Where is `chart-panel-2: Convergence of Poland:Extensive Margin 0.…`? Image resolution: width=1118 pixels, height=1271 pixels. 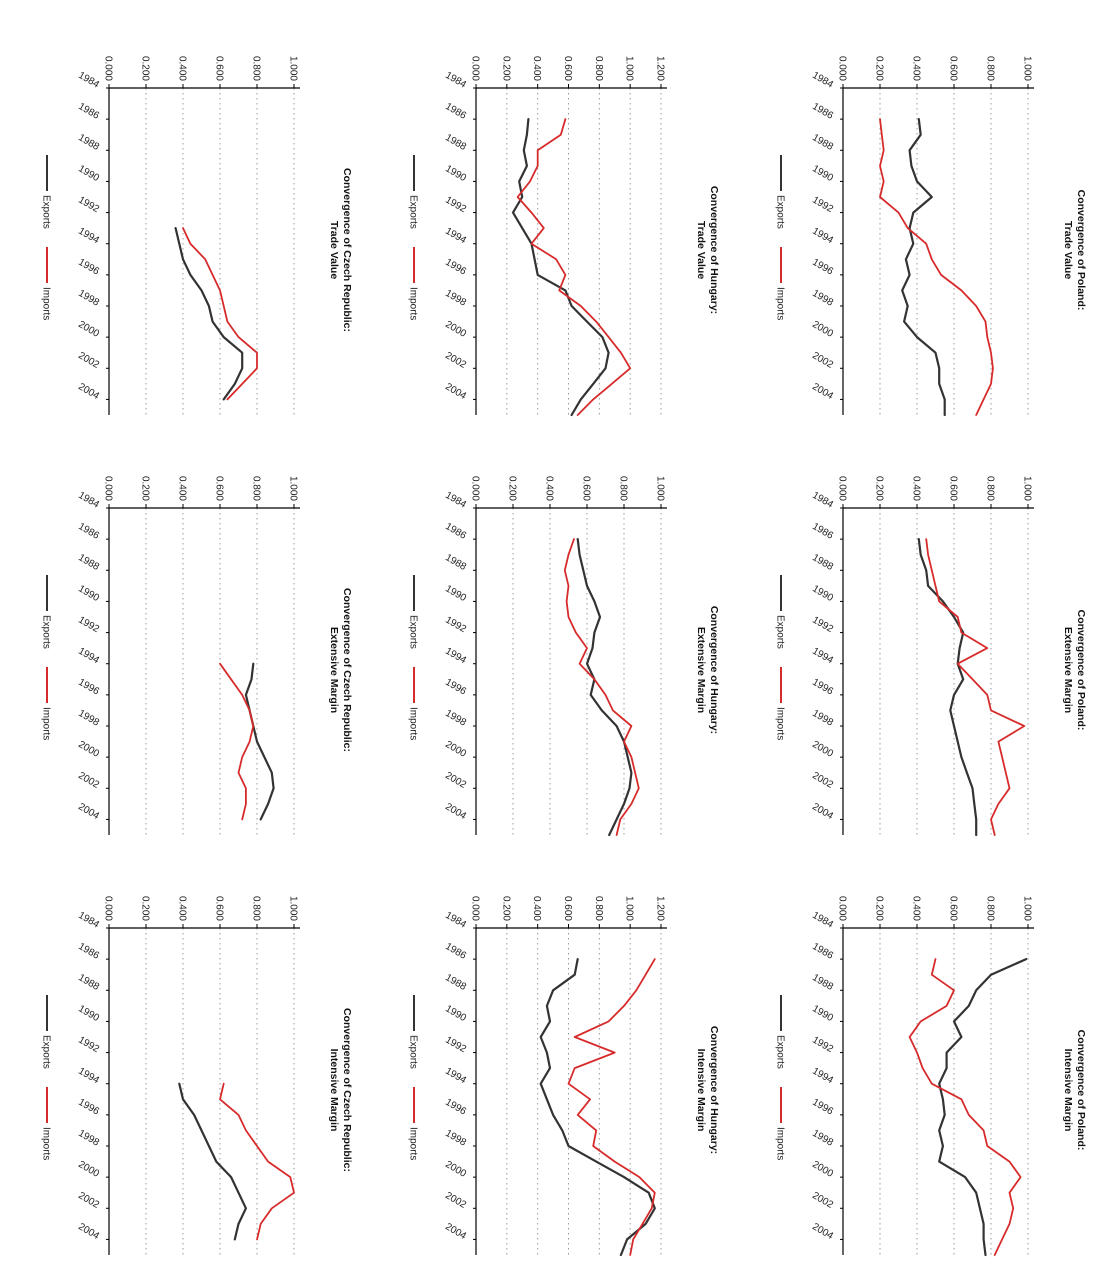
chart-panel-2: Convergence of Poland:Extensive Margin 0.… is located at coordinates (931, 656).